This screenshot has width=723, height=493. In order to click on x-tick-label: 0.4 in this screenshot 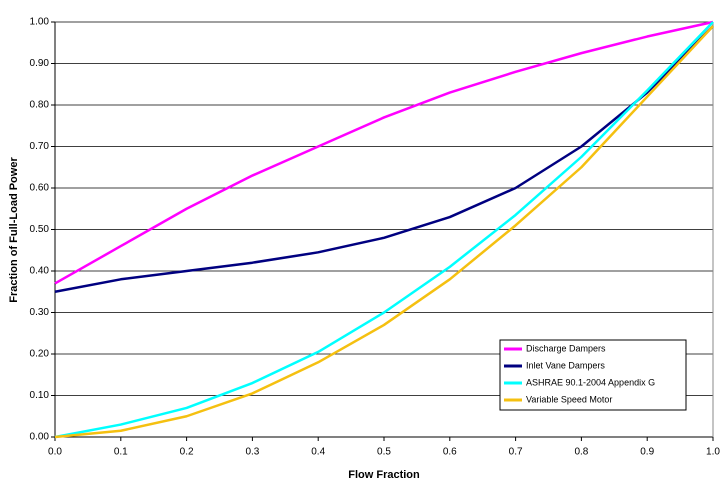, I will do `click(318, 452)`.